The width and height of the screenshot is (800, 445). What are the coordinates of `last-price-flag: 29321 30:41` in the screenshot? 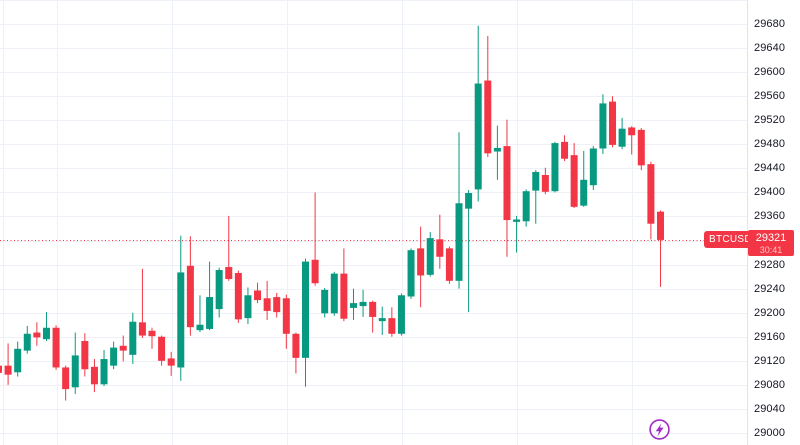 It's located at (771, 243).